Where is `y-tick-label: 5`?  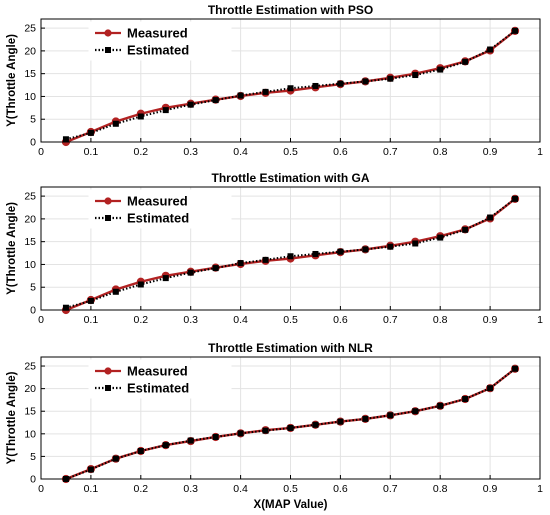
y-tick-label: 5 is located at coordinates (33, 120).